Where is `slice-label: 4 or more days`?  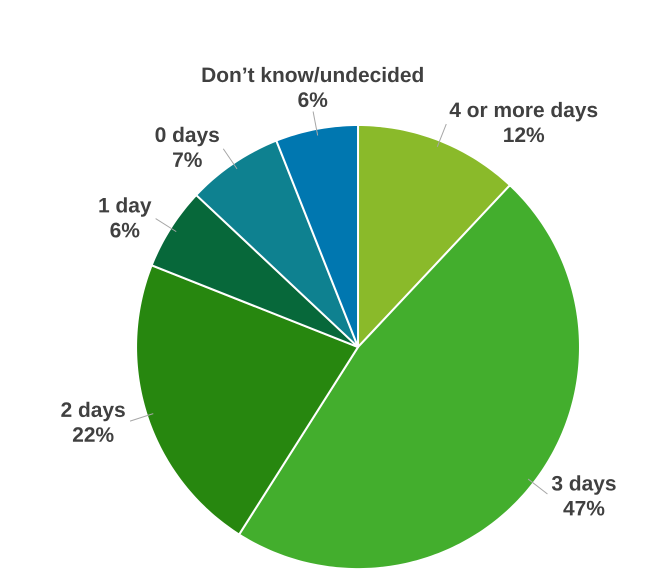
slice-label: 4 or more days is located at coordinates (524, 112).